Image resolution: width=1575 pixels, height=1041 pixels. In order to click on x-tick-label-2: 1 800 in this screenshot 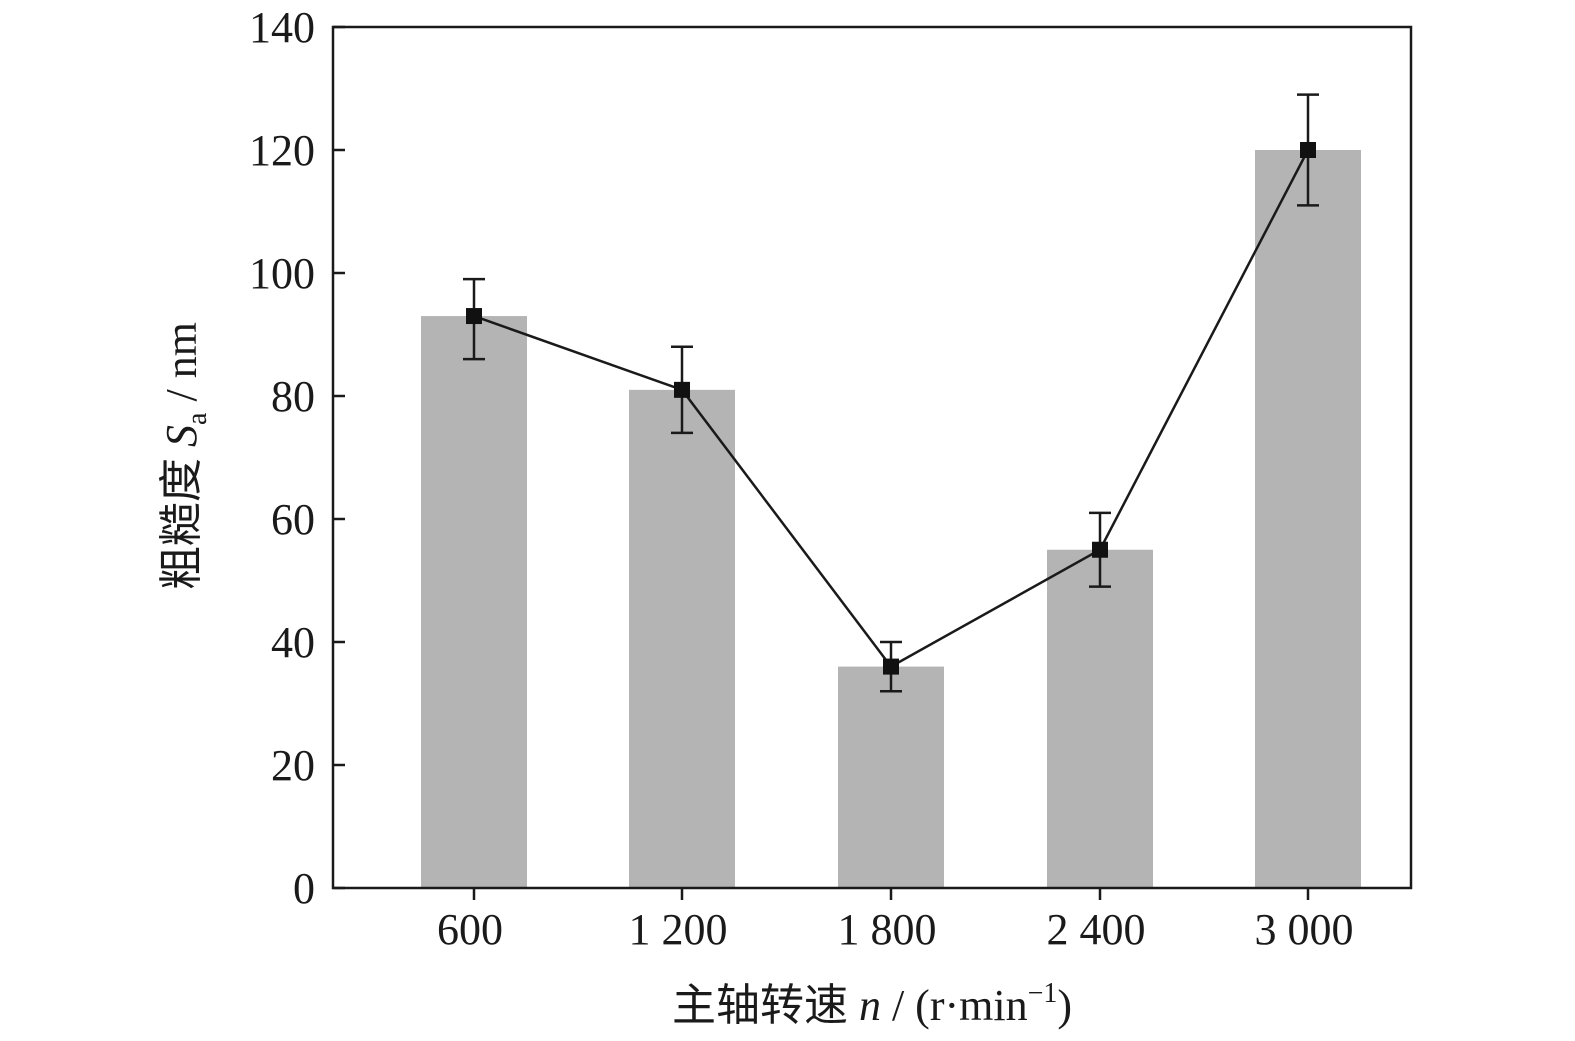, I will do `click(887, 929)`.